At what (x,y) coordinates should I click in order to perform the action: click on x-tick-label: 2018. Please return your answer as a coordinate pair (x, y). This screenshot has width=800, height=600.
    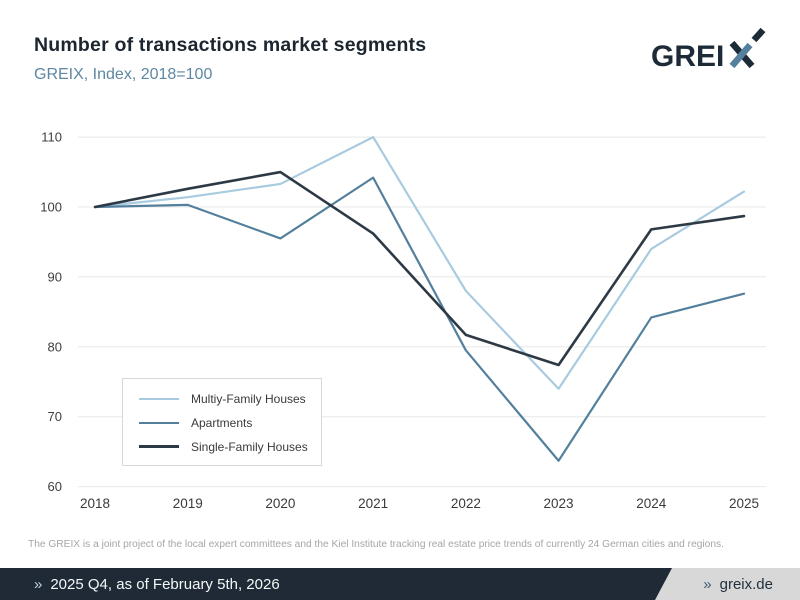
    Looking at the image, I should click on (95, 503).